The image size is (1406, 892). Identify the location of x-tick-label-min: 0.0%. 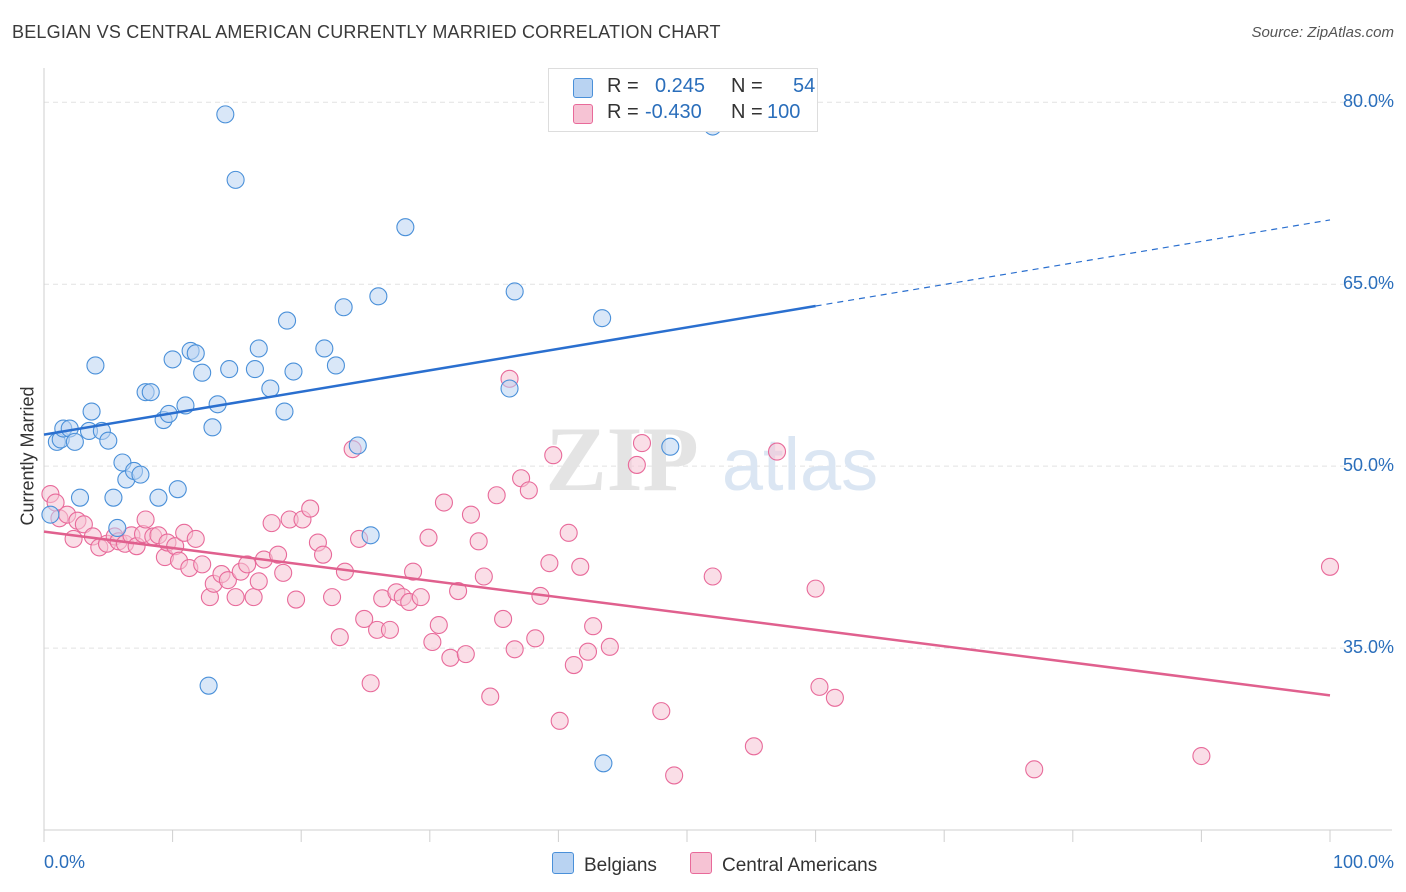
(65, 862).